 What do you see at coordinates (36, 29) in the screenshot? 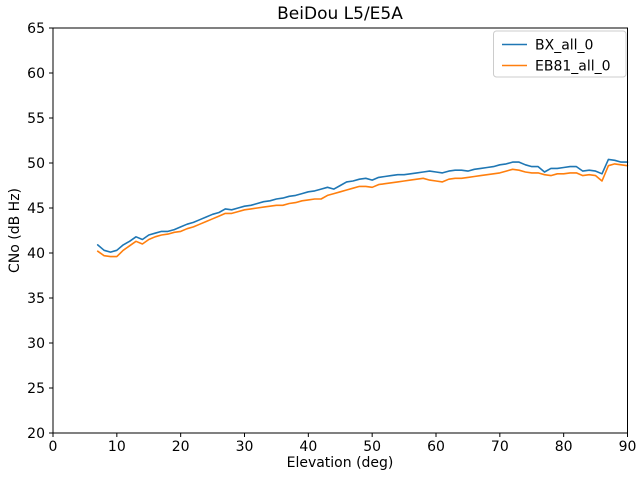
I see `y-tick-label: 65` at bounding box center [36, 29].